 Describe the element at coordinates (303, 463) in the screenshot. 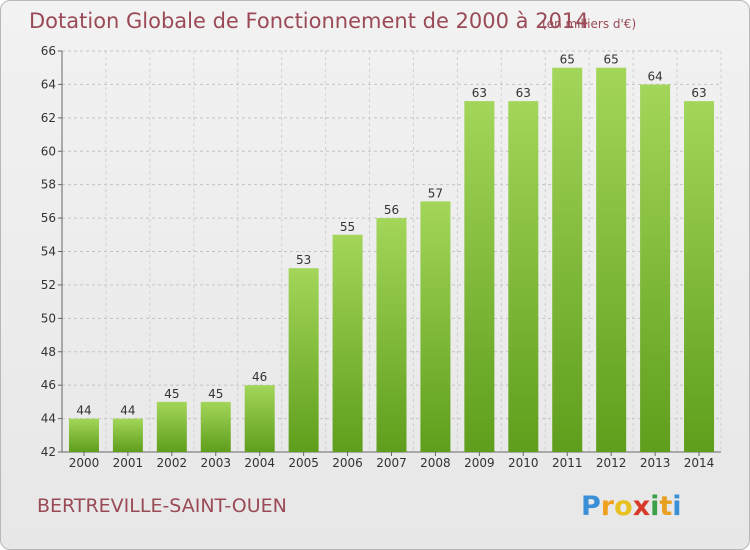

I see `x-tick-label: 2005` at that location.